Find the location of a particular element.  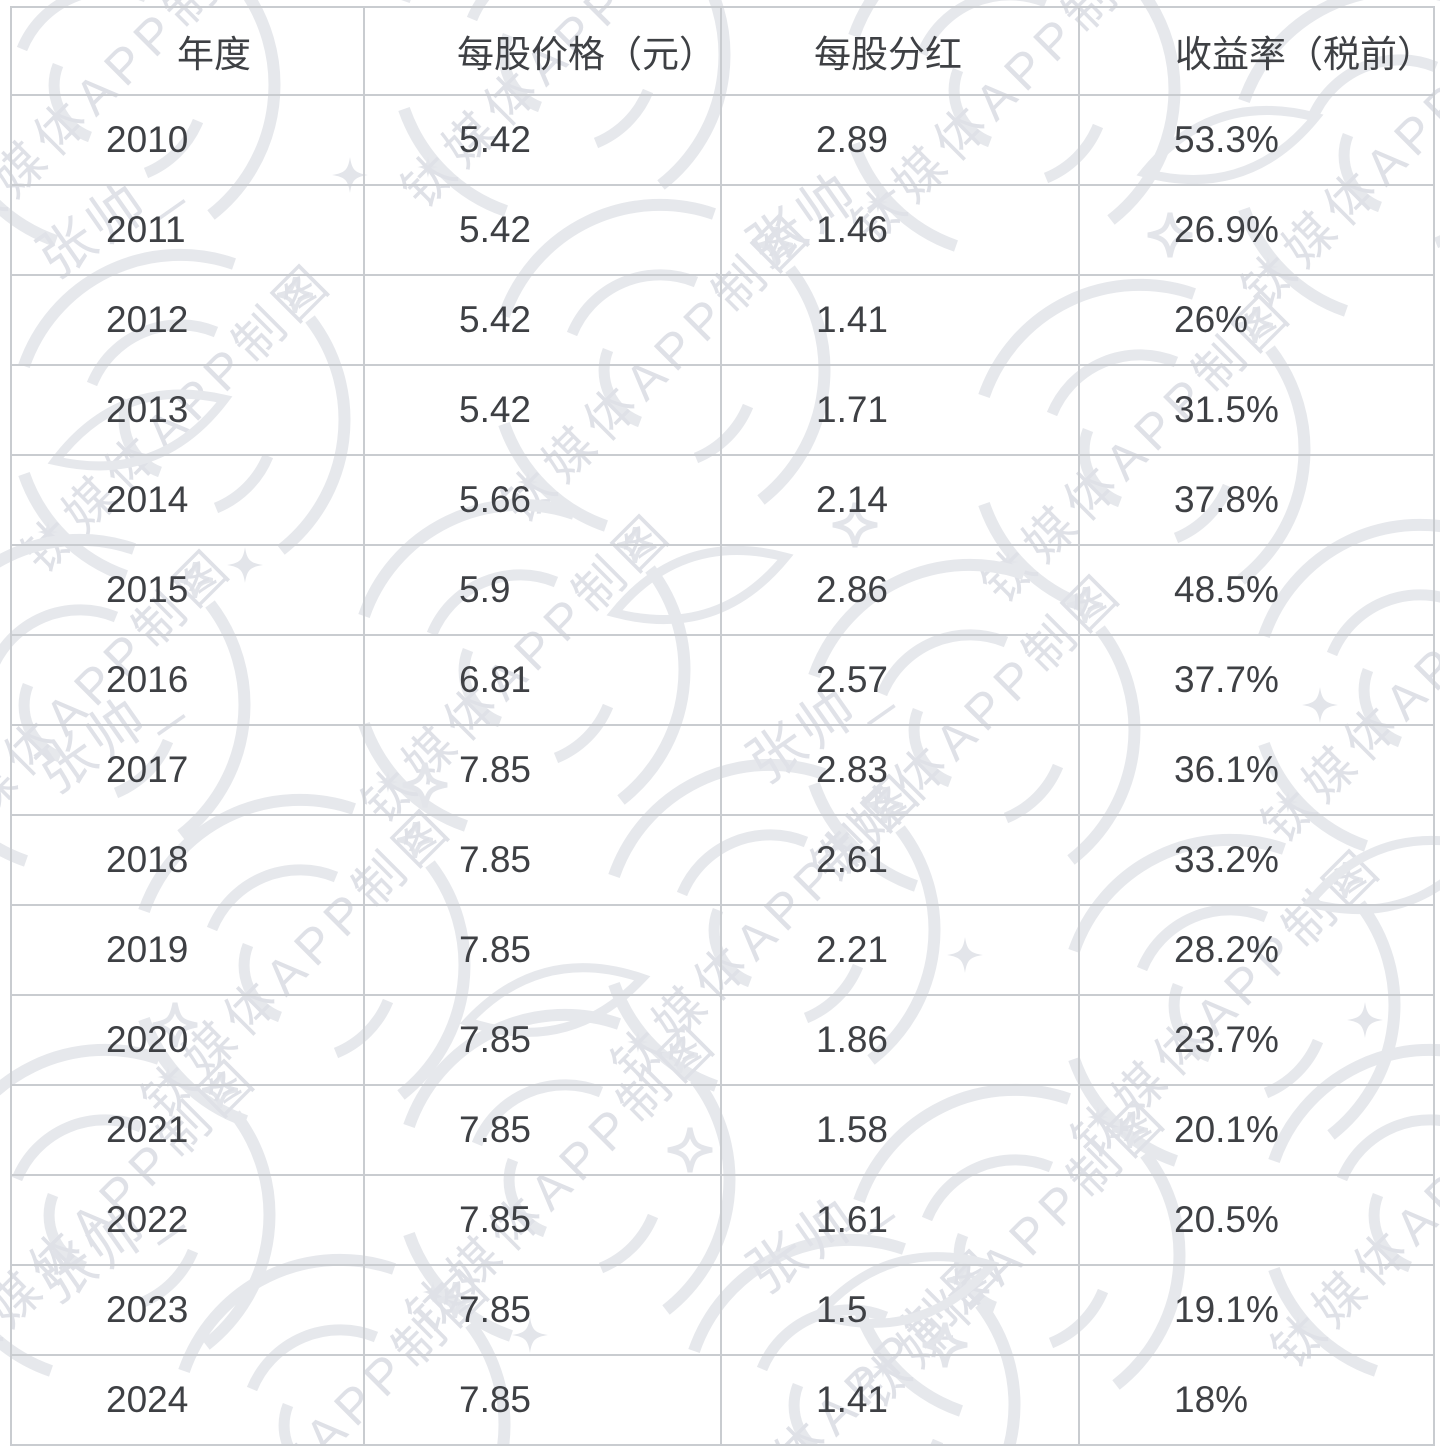

cell-year: 2013 is located at coordinates (187, 410).